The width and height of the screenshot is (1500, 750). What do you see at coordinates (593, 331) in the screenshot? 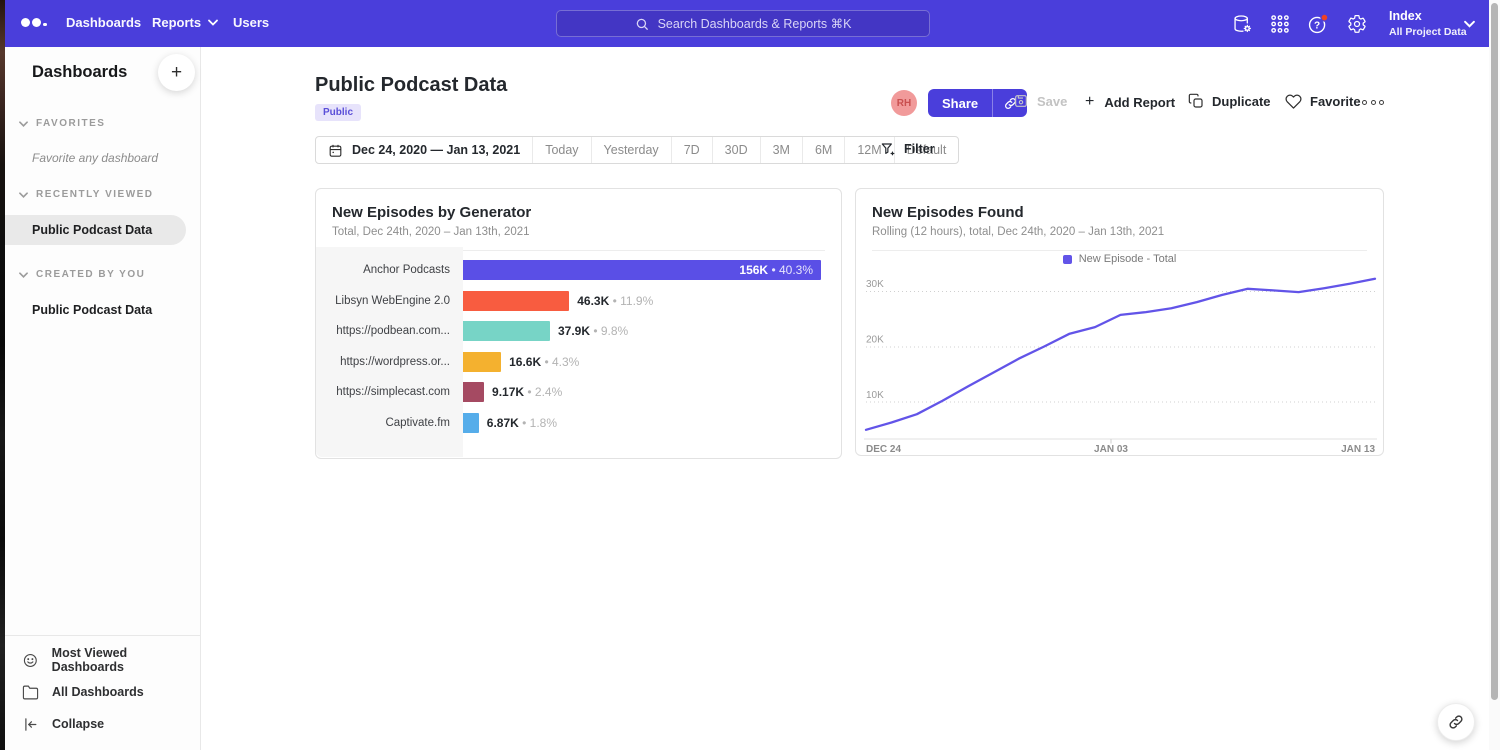
I see `bar-value-label: 37.9K • 9.8%` at bounding box center [593, 331].